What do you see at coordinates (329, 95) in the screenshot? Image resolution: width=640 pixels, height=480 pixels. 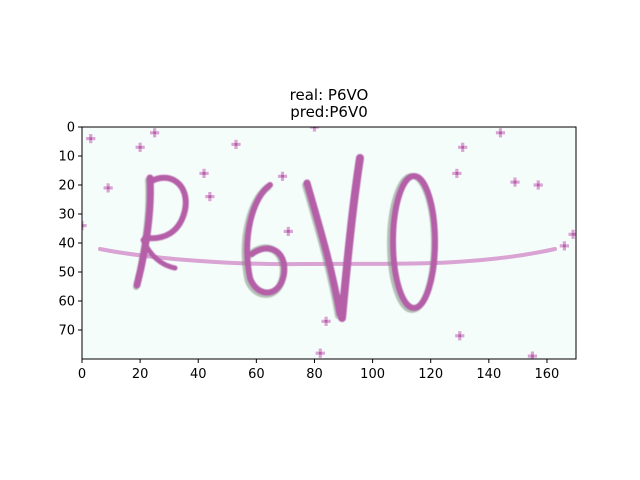 I see `title-line-1: real: P6VO` at bounding box center [329, 95].